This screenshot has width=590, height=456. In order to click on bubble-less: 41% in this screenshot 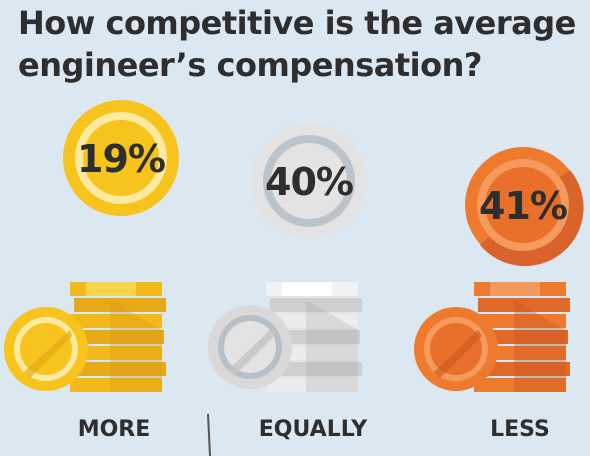, I will do `click(524, 207)`.